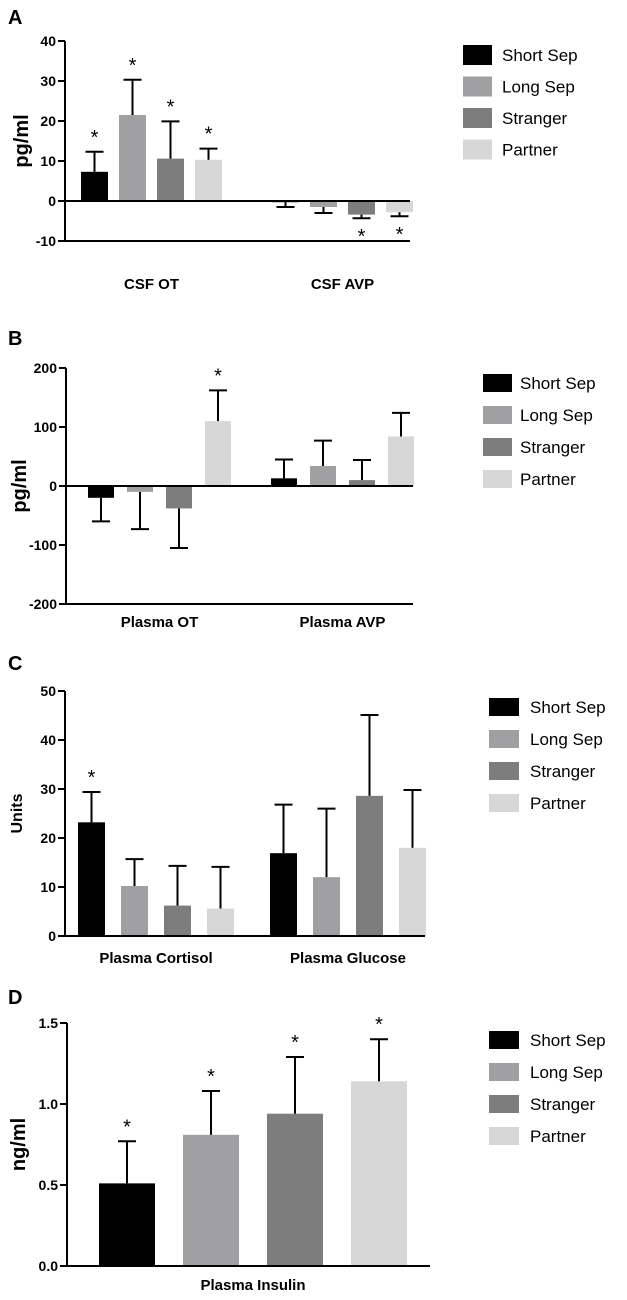 This screenshot has height=1300, width=627. I want to click on y-tick-label: 0.0, so click(49, 1266).